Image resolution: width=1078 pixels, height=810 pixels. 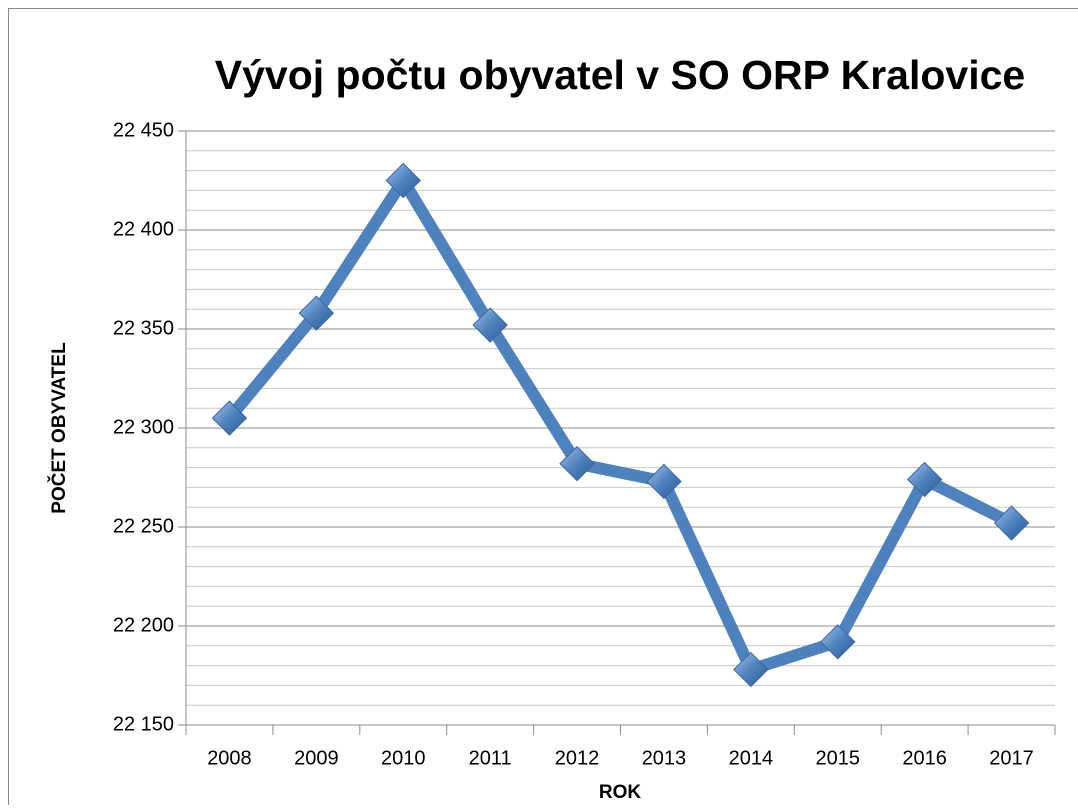 What do you see at coordinates (143, 427) in the screenshot?
I see `y-tick-label: 22 300` at bounding box center [143, 427].